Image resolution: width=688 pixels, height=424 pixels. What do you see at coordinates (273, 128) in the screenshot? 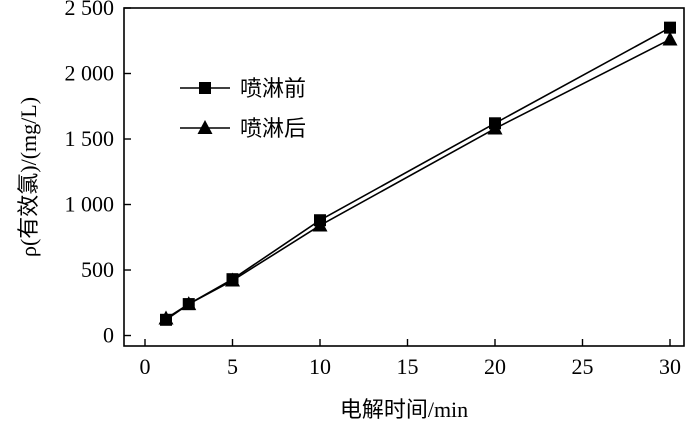
I see `legend-label: 喷淋后` at bounding box center [273, 128].